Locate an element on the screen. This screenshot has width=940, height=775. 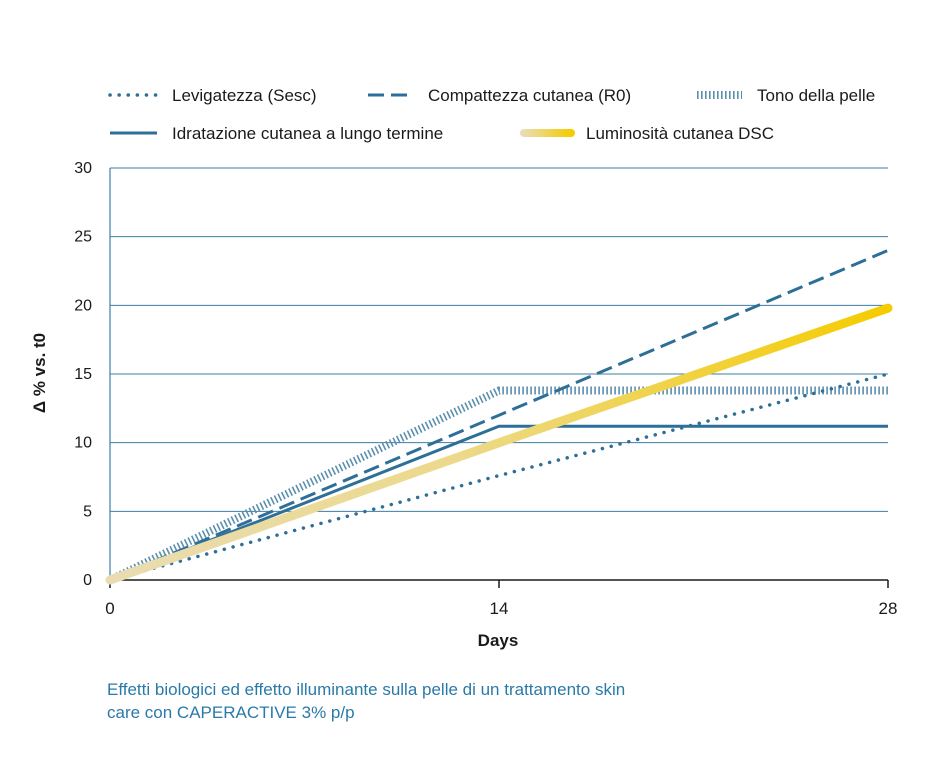
caption-line-2: care con CAPERACTIVE 3% p/p is located at coordinates (231, 712).